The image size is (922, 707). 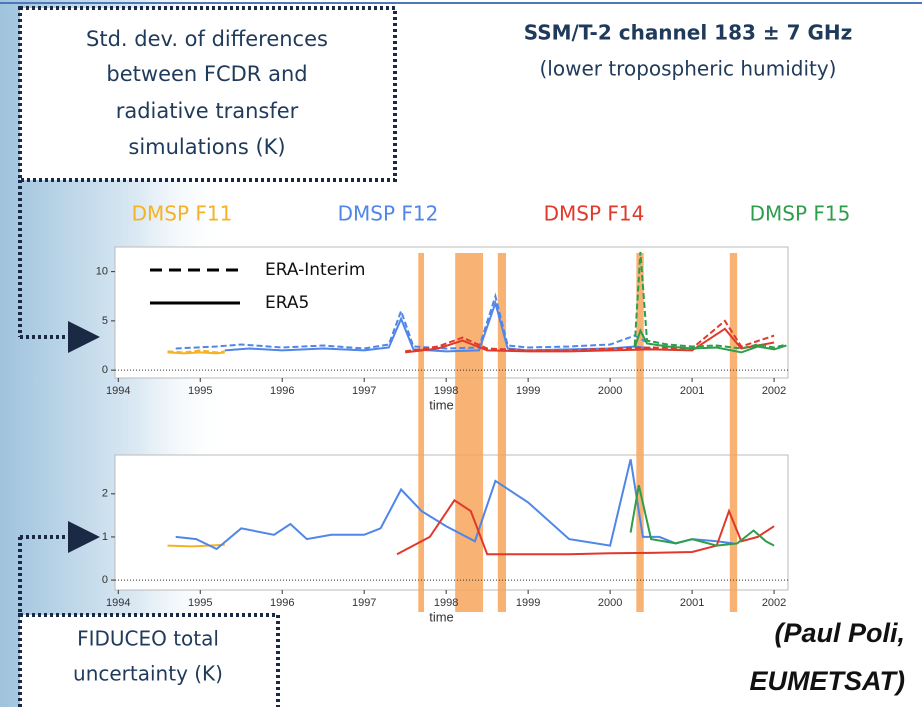 What do you see at coordinates (688, 33) in the screenshot?
I see `slide-title: SSM/T-2 channel 183 ± 7 GHz` at bounding box center [688, 33].